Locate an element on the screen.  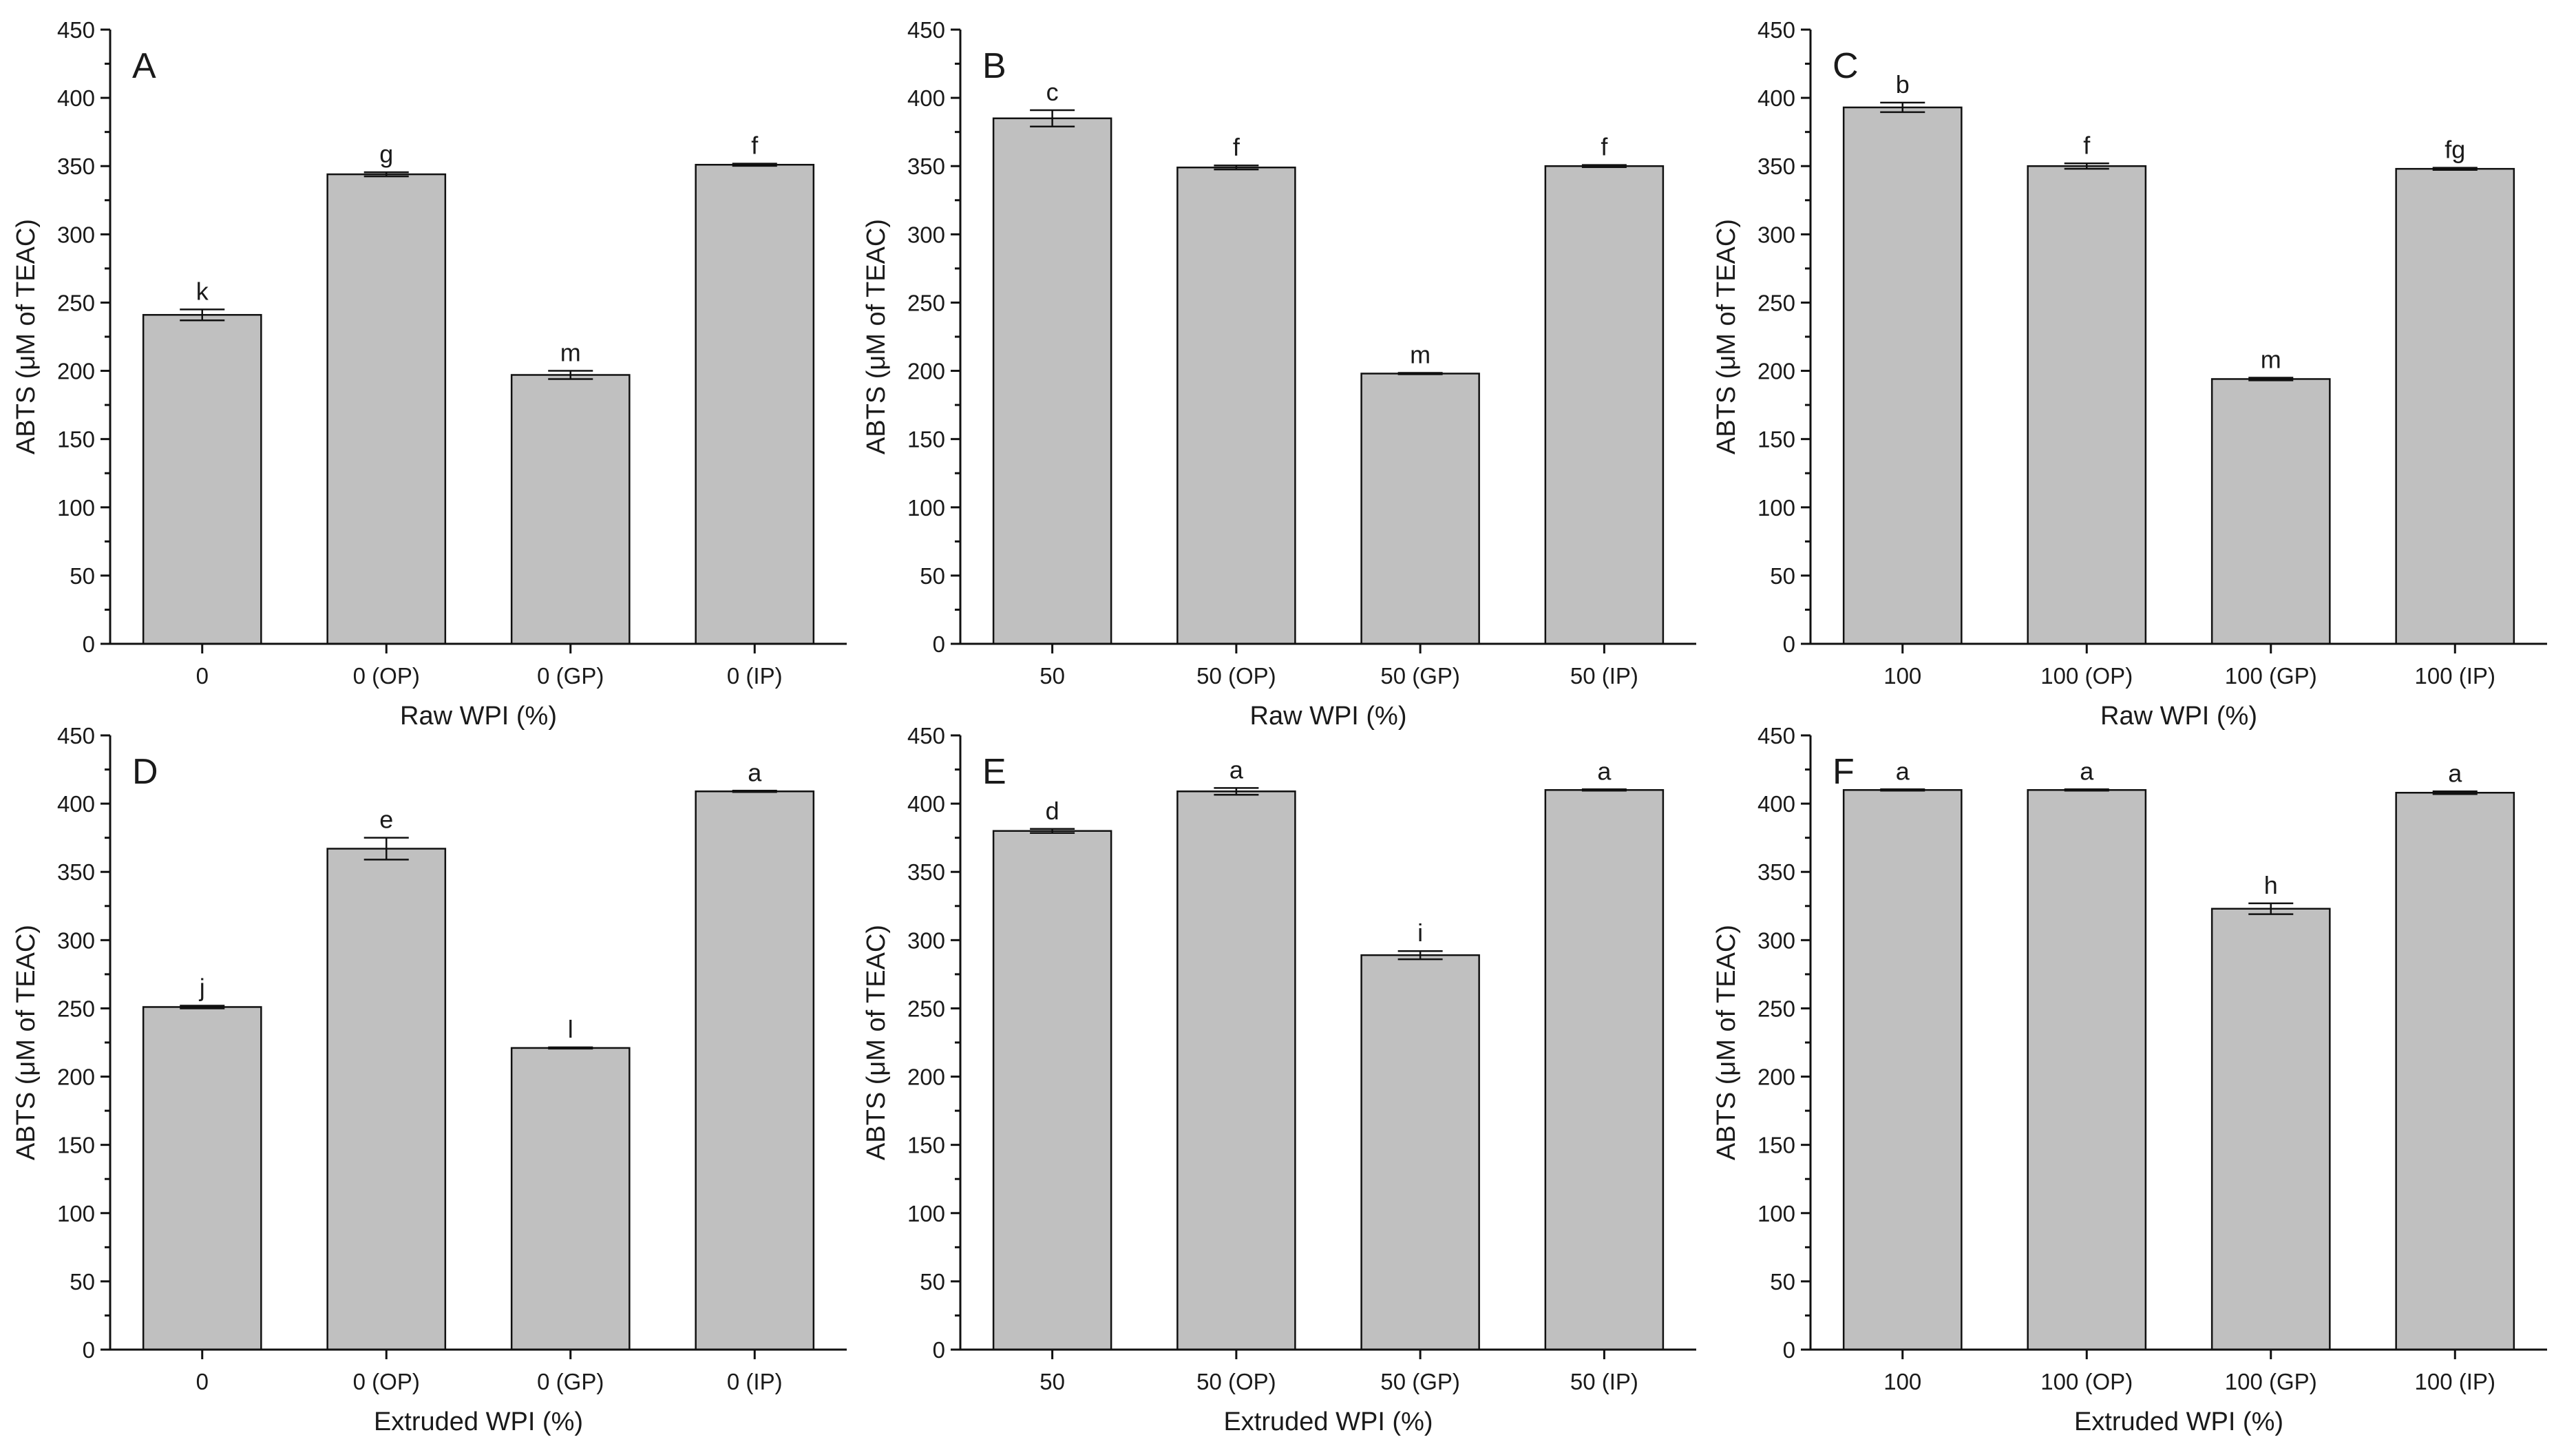
significance-letter: c is located at coordinates (1053, 92).